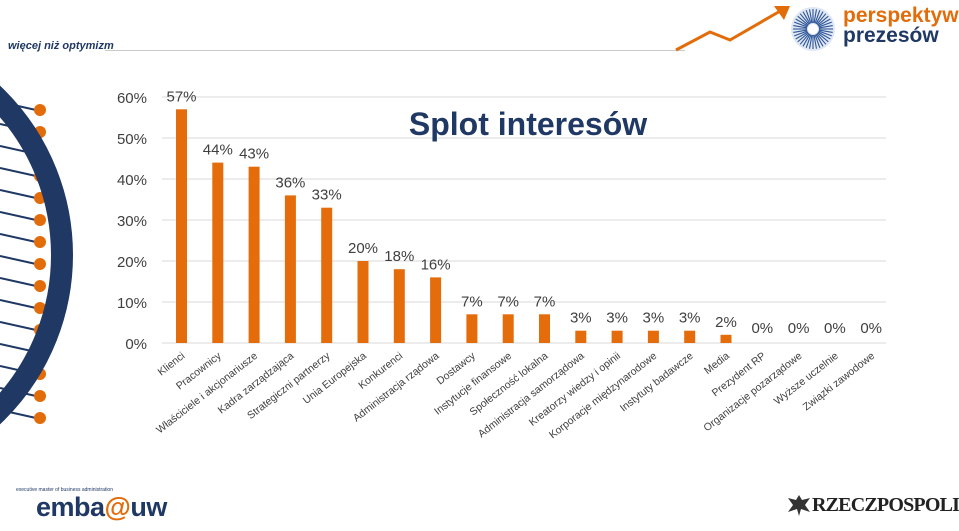 The image size is (959, 531). What do you see at coordinates (132, 303) in the screenshot?
I see `y-tick-label: 10%` at bounding box center [132, 303].